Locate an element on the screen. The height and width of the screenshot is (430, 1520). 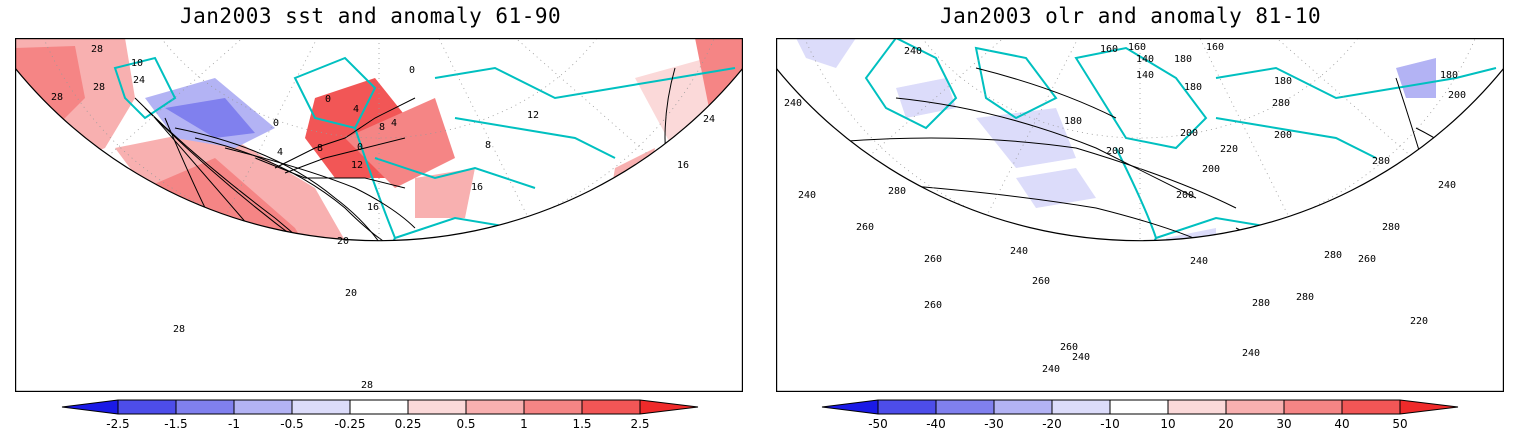
colorbar-tick-label: -30 is located at coordinates (994, 423).